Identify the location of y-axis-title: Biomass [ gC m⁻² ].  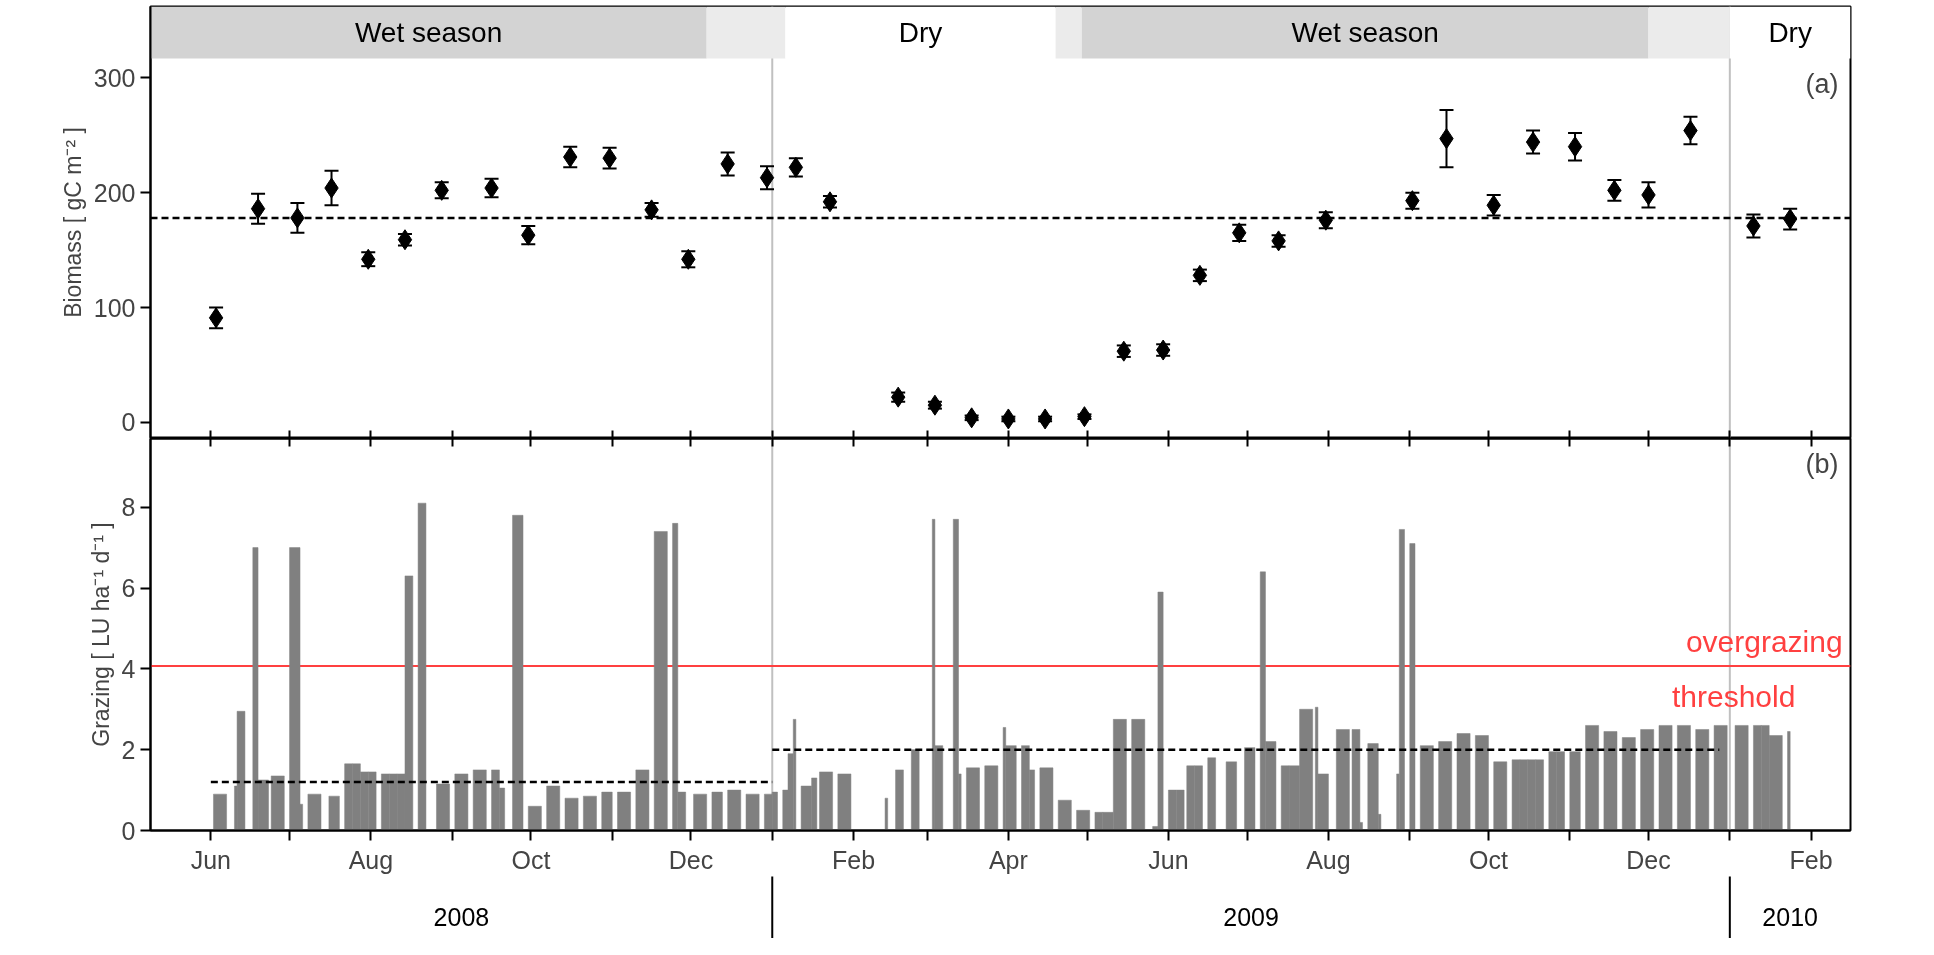
(72, 222).